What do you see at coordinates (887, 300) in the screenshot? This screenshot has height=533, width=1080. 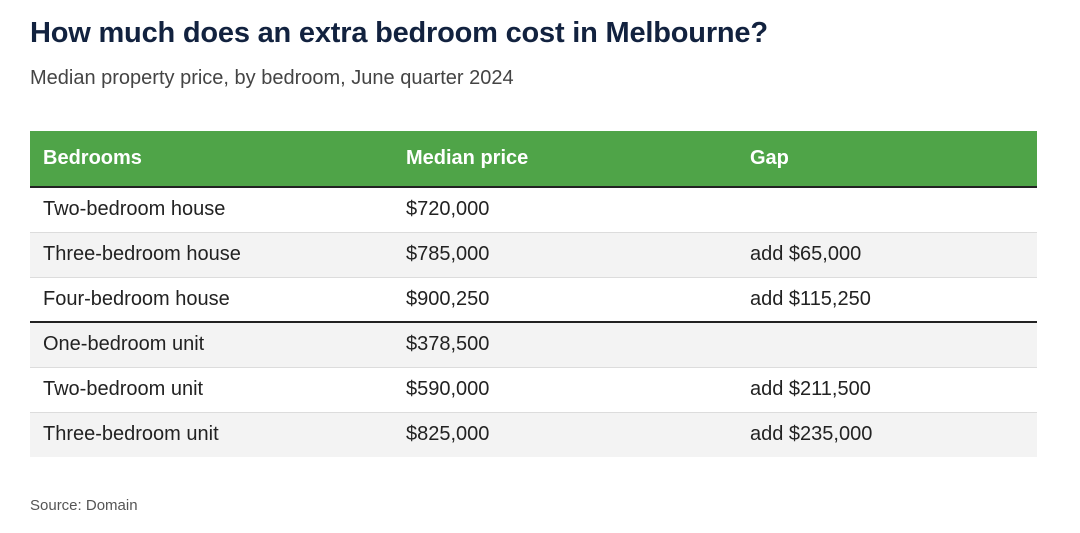 I see `cell-gap: add $115,250` at bounding box center [887, 300].